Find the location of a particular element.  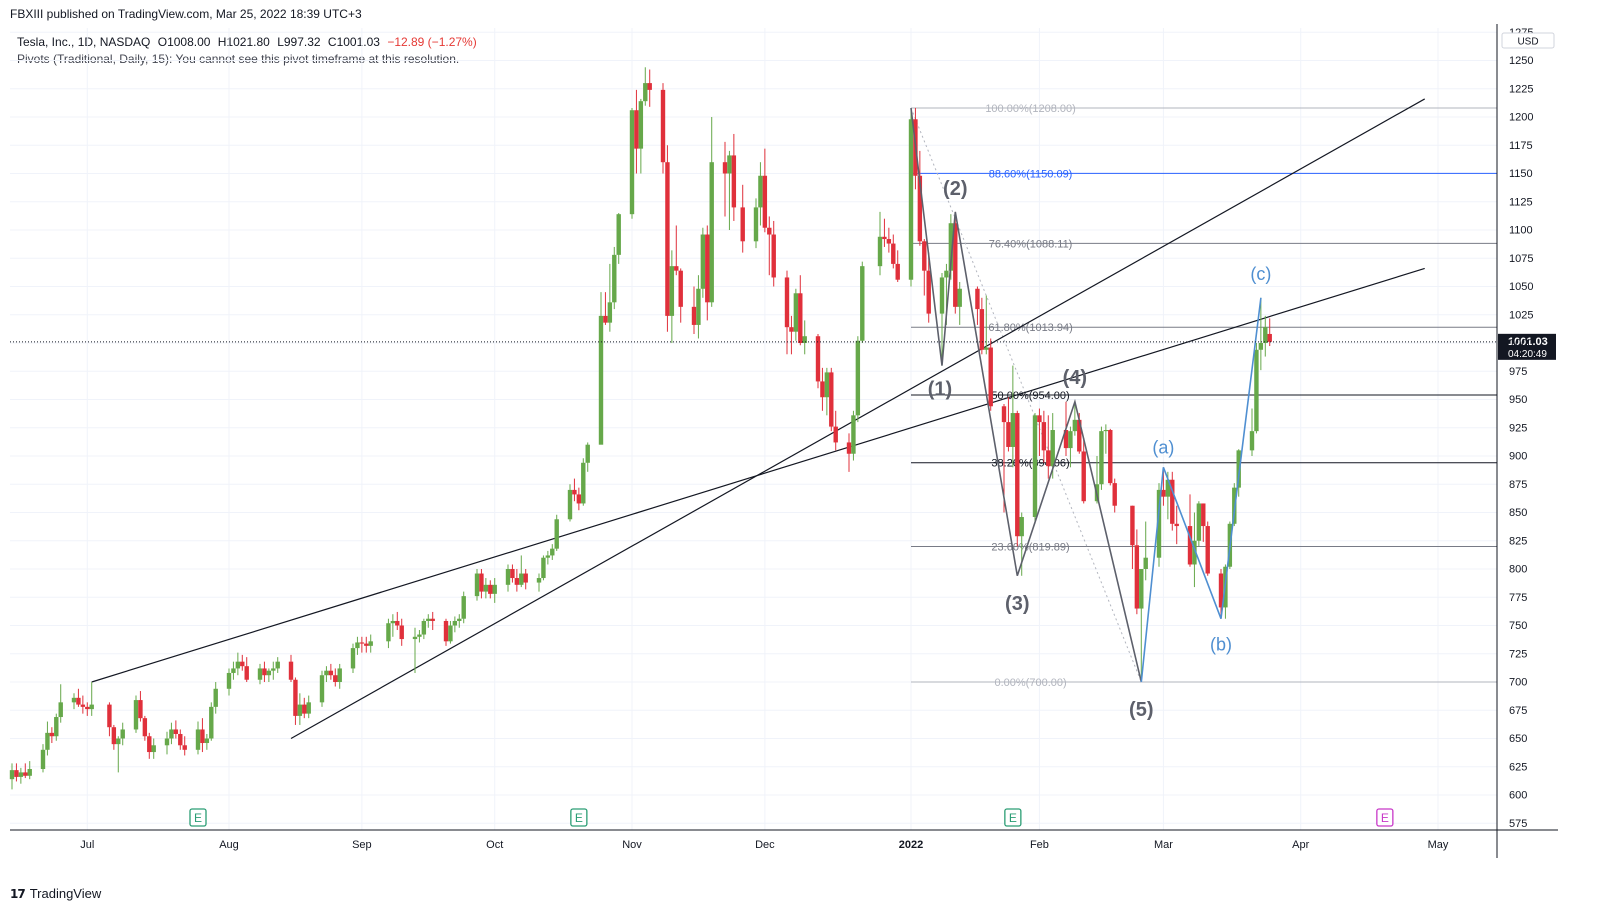

y-tick-label: 1100 is located at coordinates (1521, 231).